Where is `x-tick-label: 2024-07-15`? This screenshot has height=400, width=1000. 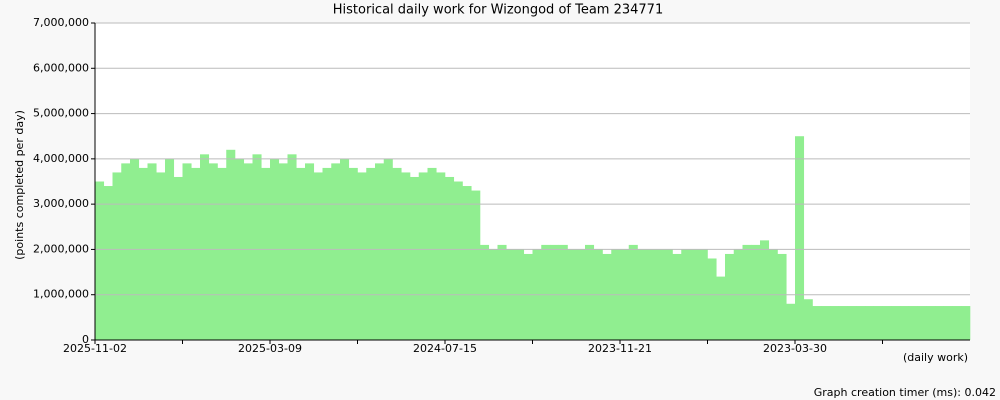
x-tick-label: 2024-07-15 is located at coordinates (445, 348).